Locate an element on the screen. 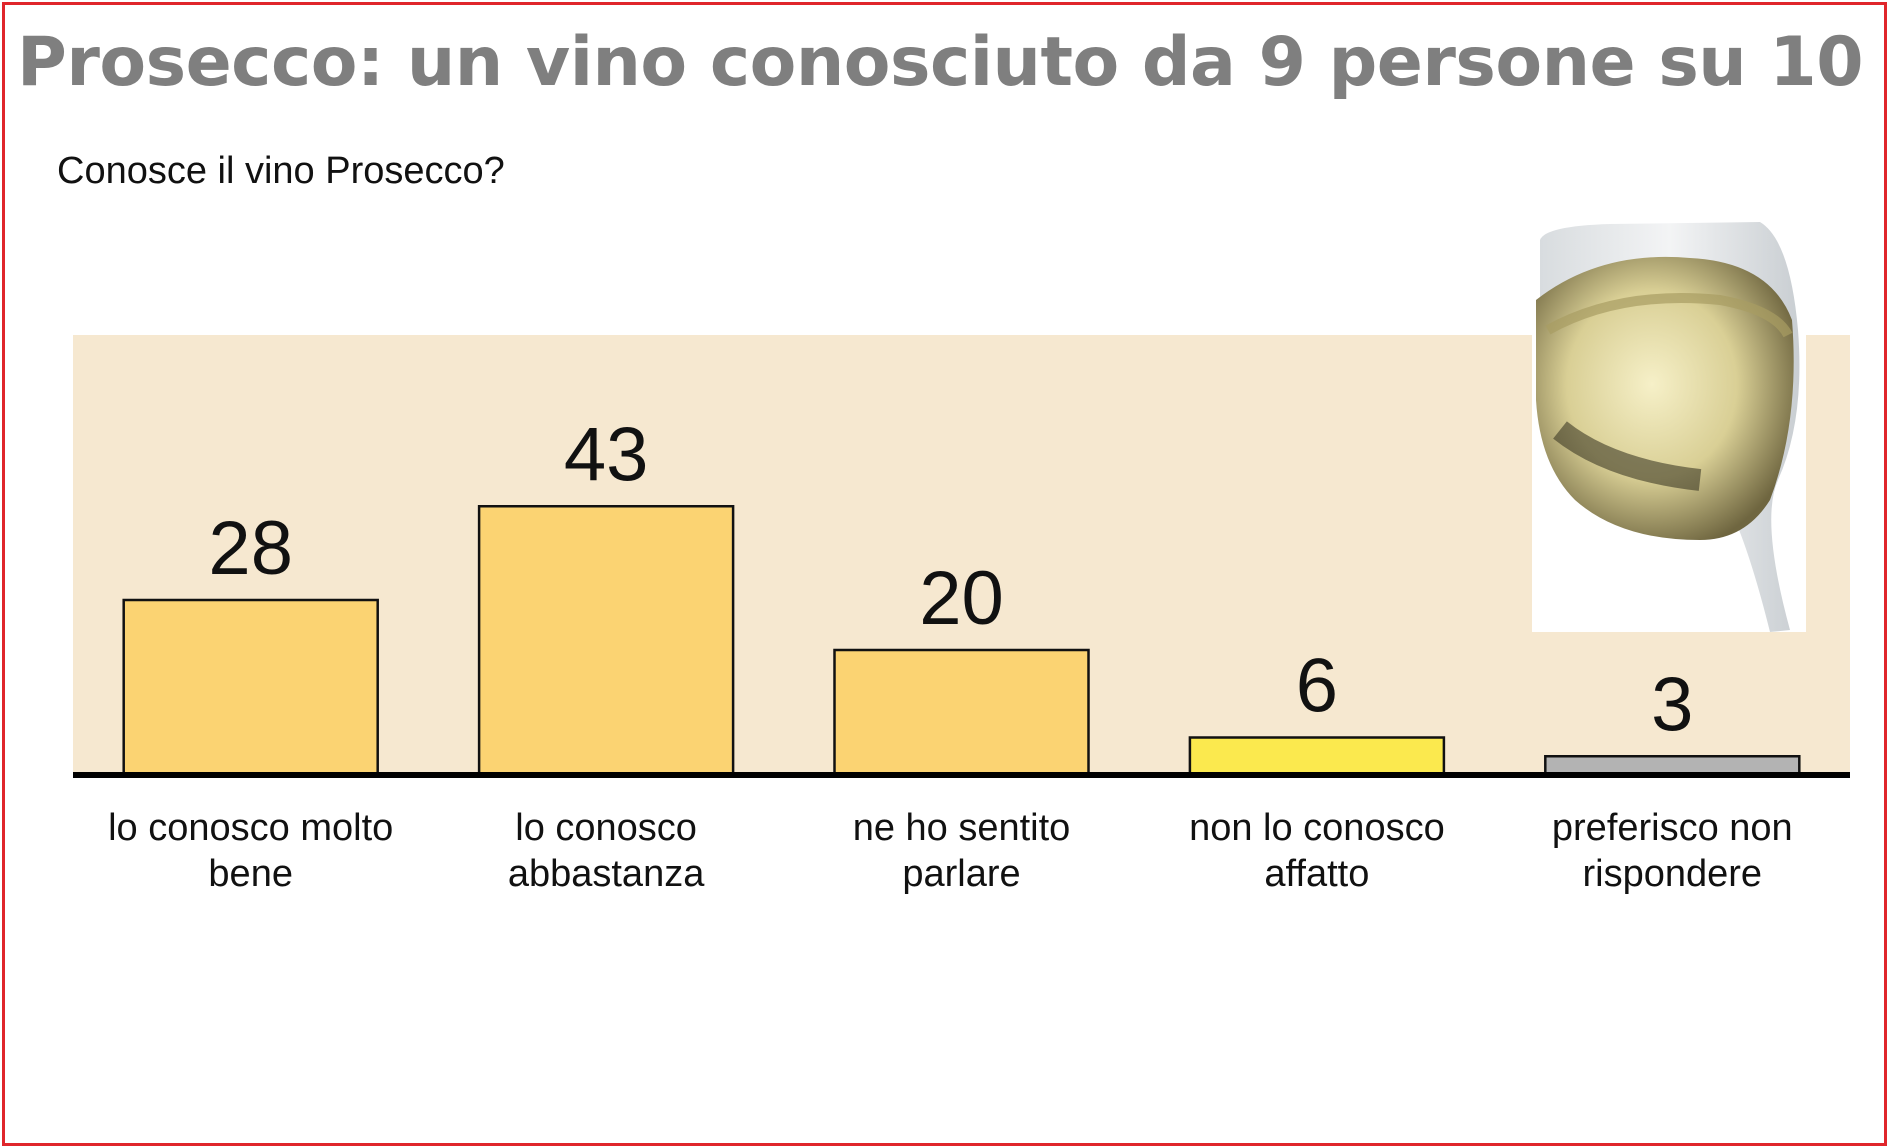 This screenshot has width=1887, height=1146. category-label-5: preferisco non rispondere is located at coordinates (1672, 851).